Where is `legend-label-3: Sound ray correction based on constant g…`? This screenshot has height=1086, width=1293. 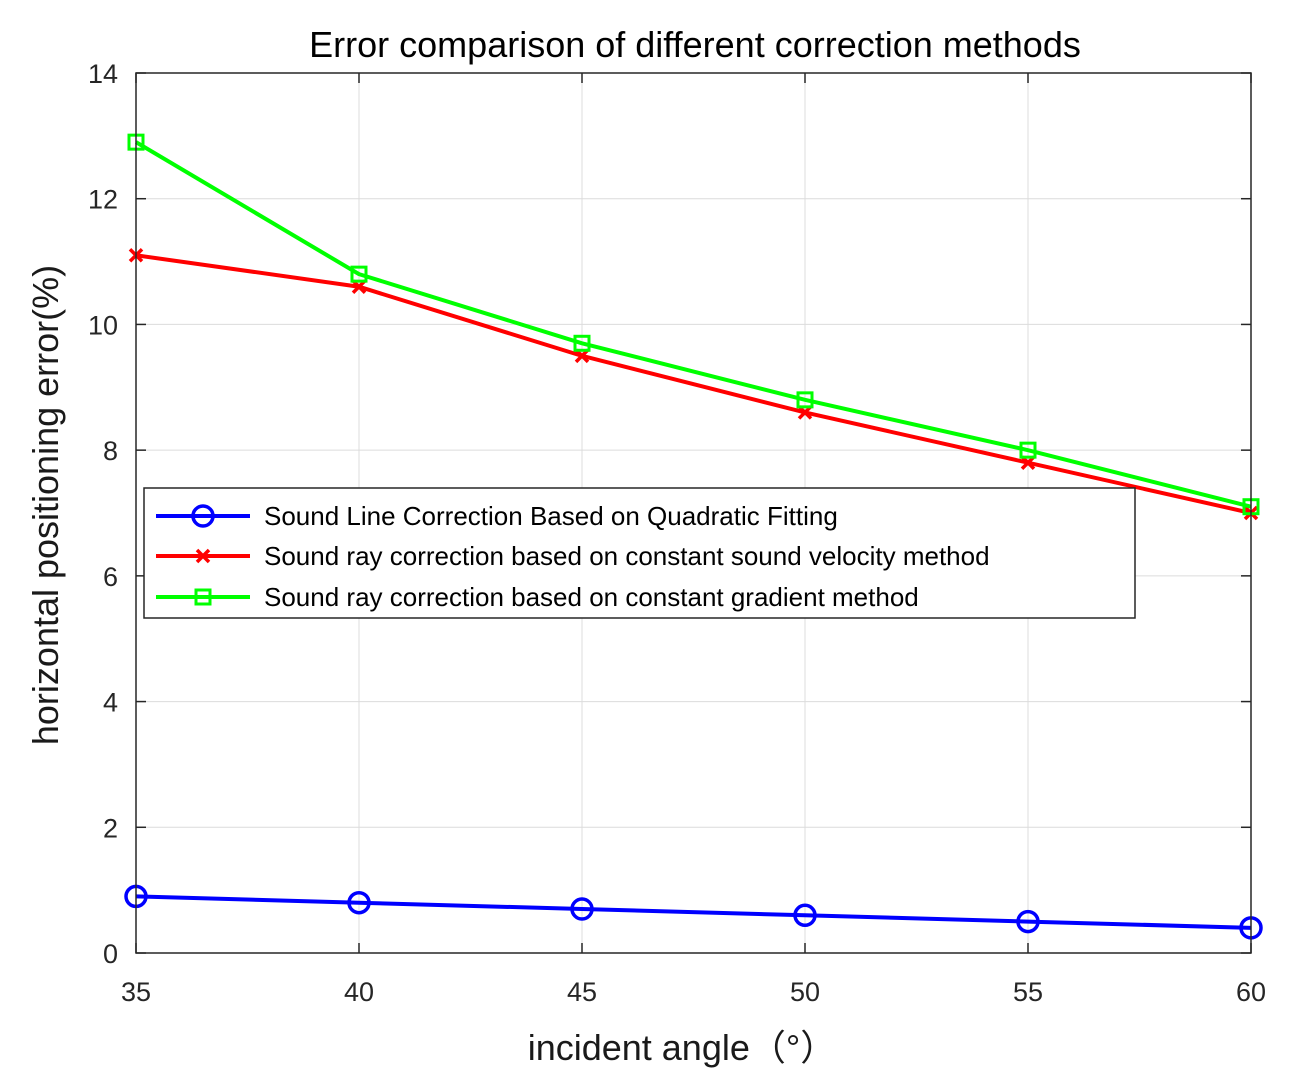
legend-label-3: Sound ray correction based on constant g… is located at coordinates (591, 597).